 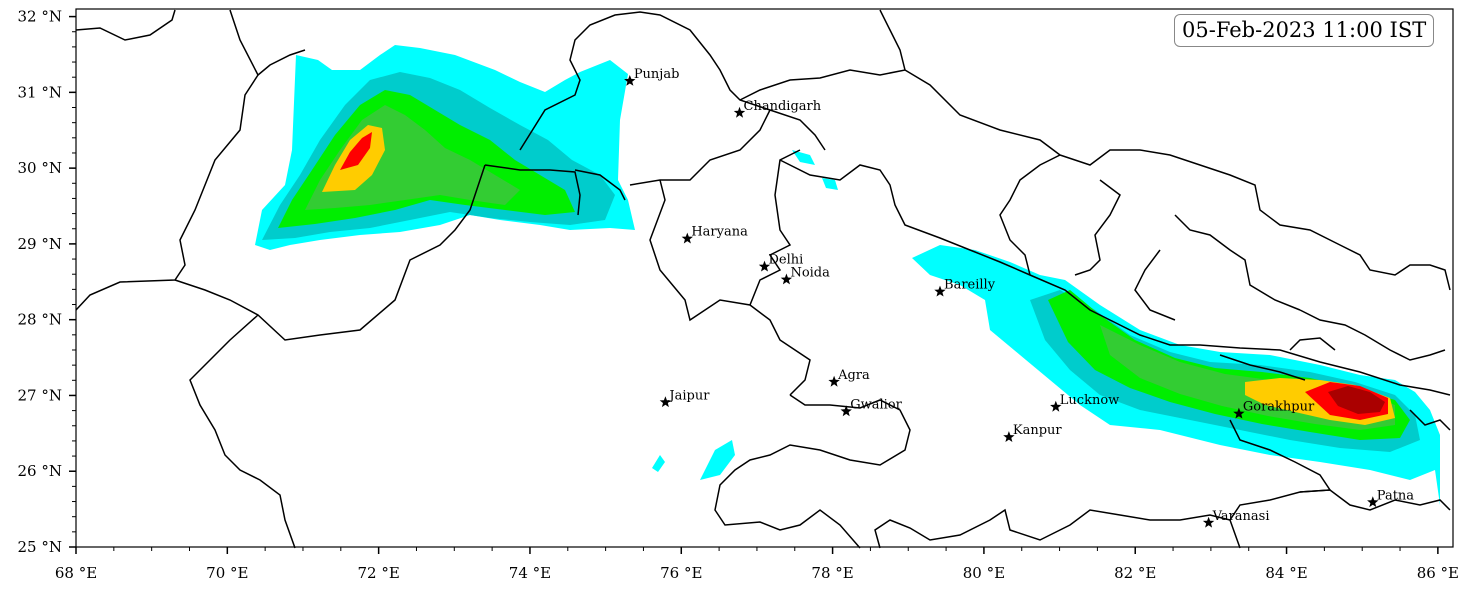 I want to click on city-label: Punjab, so click(x=657, y=74).